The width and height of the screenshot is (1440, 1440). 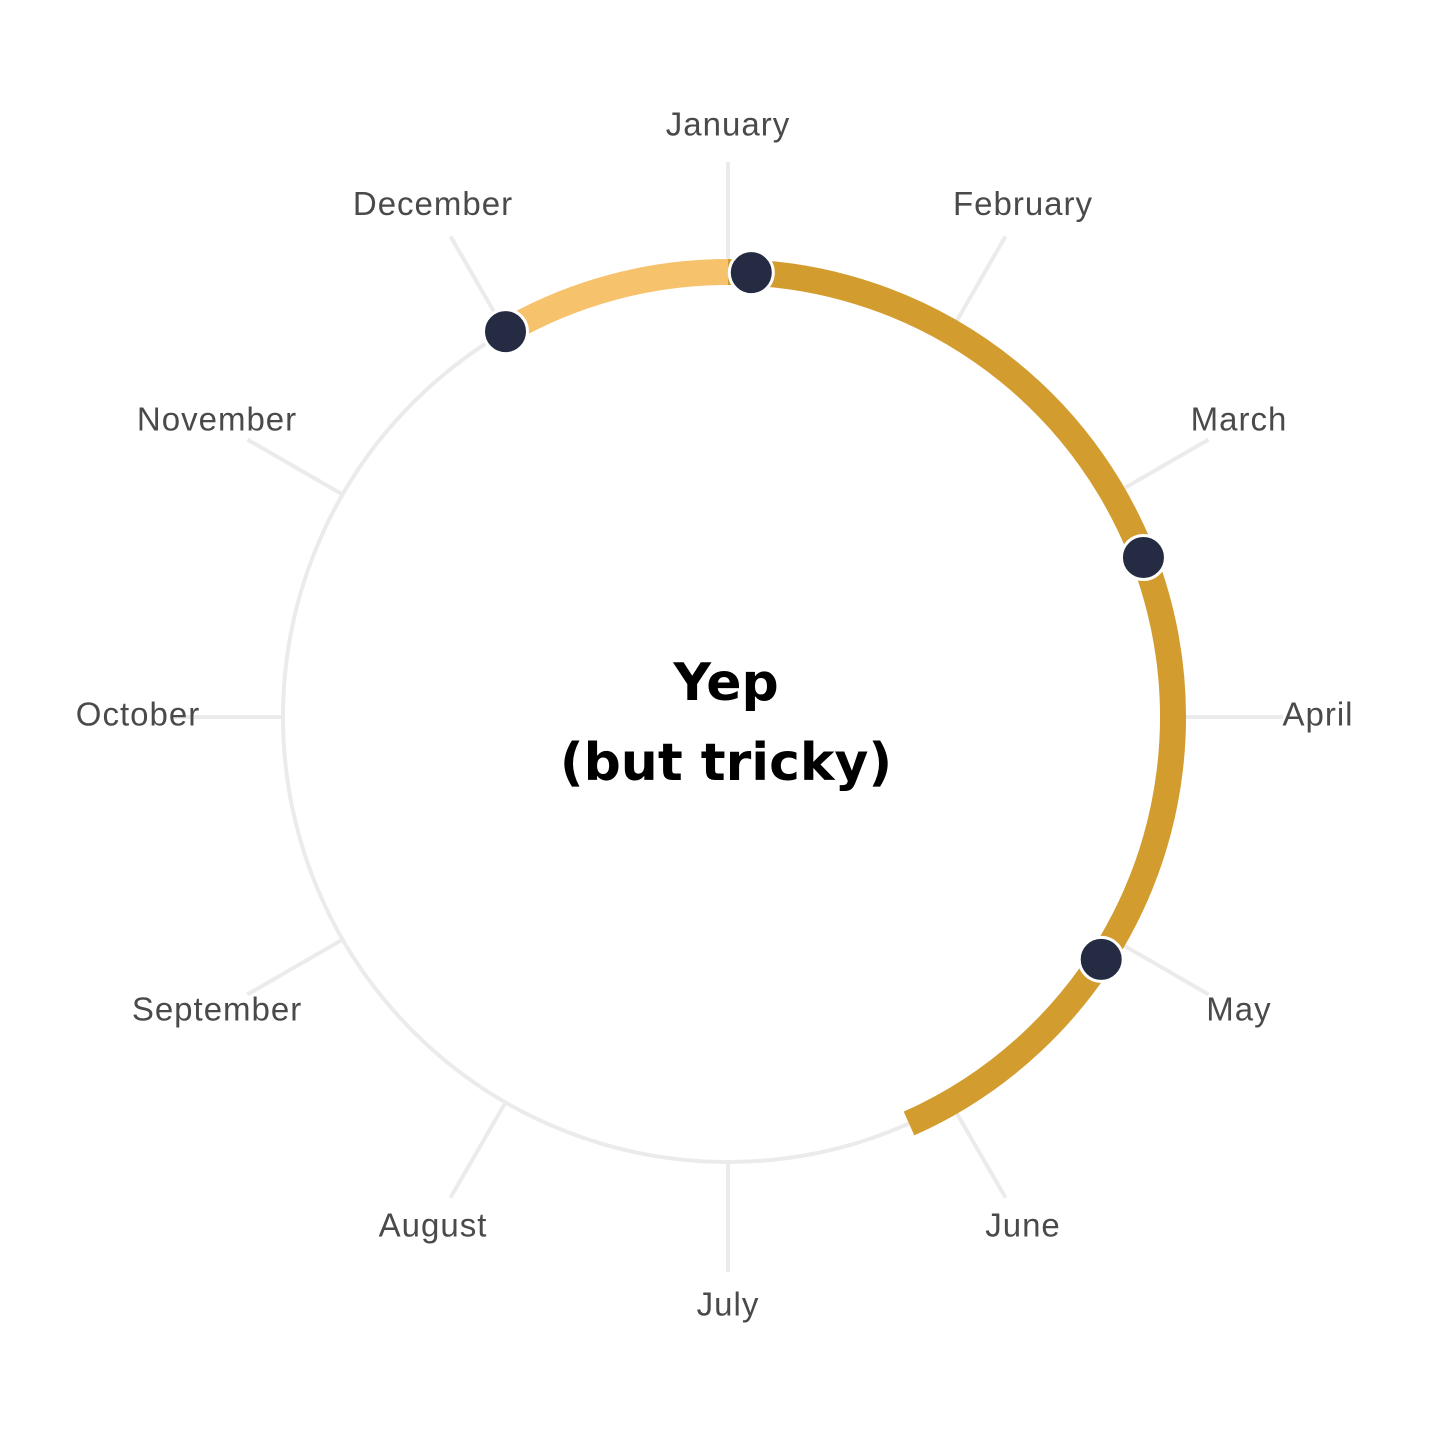 I want to click on center-title-line-2: (but tricky), so click(x=726, y=763).